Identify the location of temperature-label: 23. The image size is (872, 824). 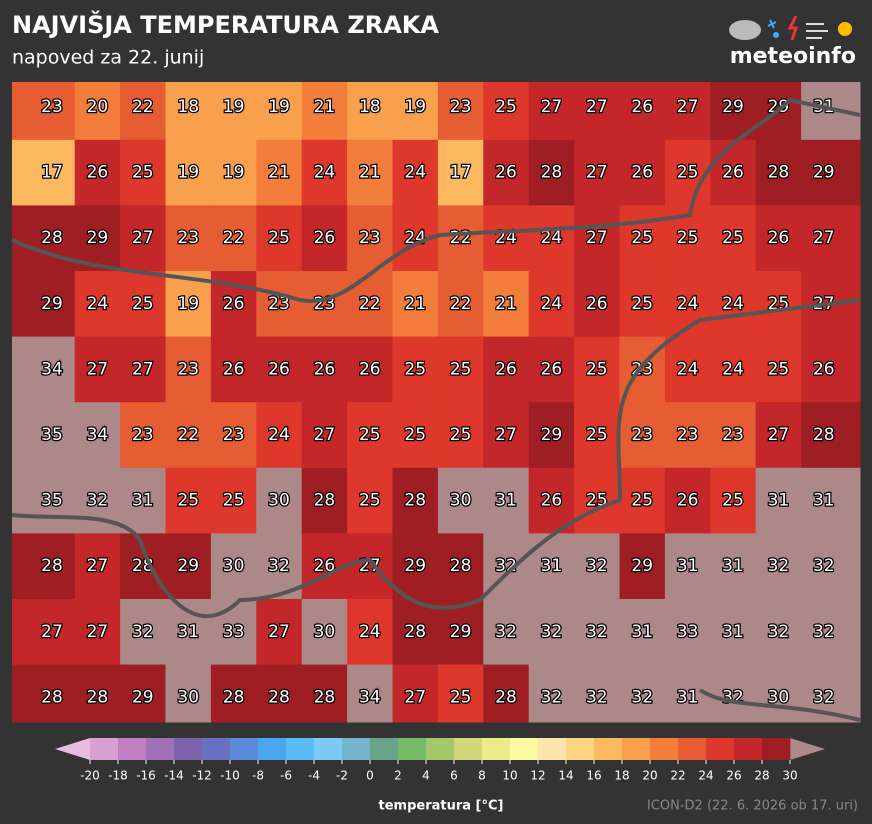
(370, 238).